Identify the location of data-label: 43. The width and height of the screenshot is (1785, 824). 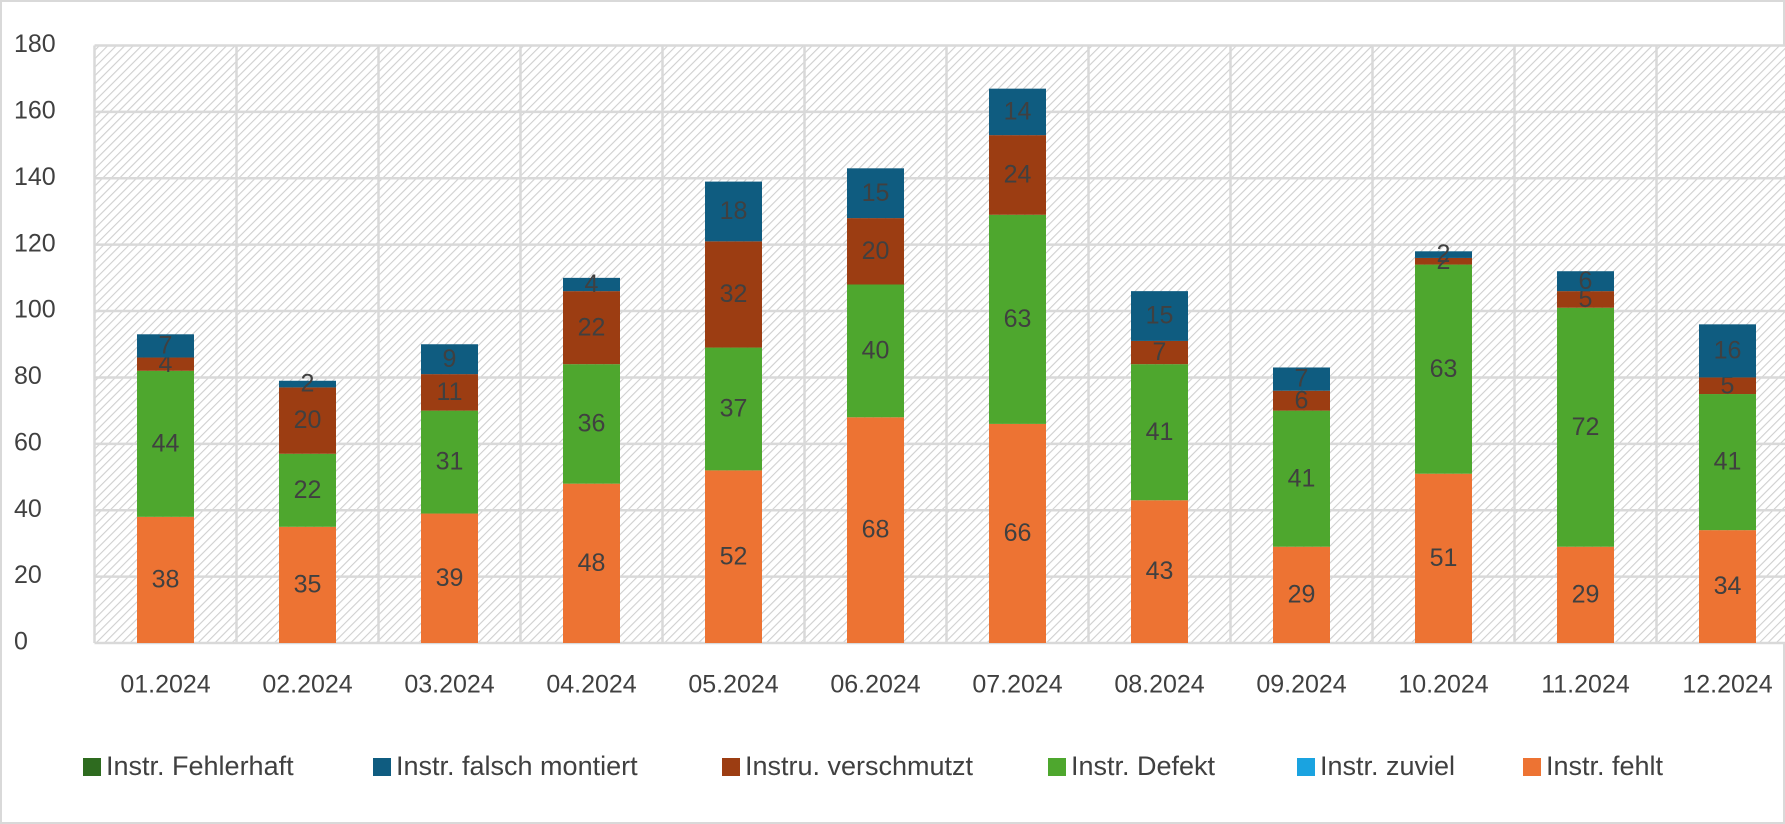
(1160, 571).